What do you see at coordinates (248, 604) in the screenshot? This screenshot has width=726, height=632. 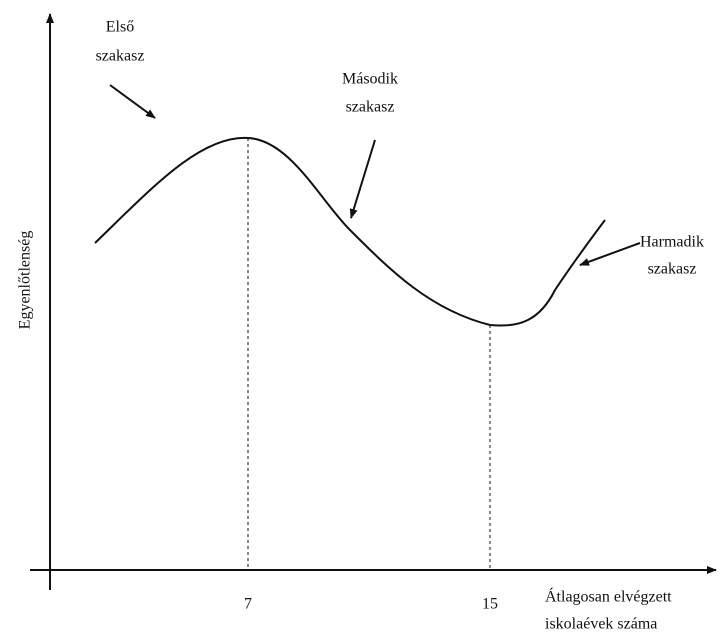 I see `x-tick-label: 7` at bounding box center [248, 604].